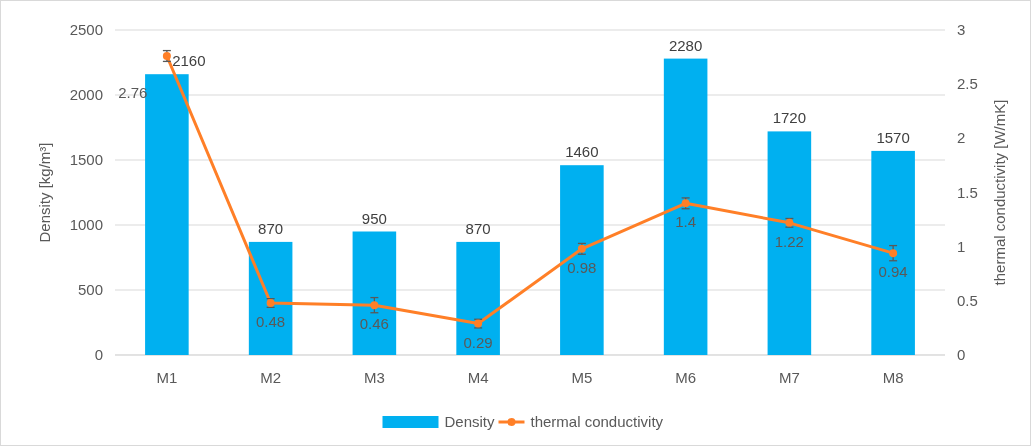  I want to click on data-label: 2280, so click(685, 45).